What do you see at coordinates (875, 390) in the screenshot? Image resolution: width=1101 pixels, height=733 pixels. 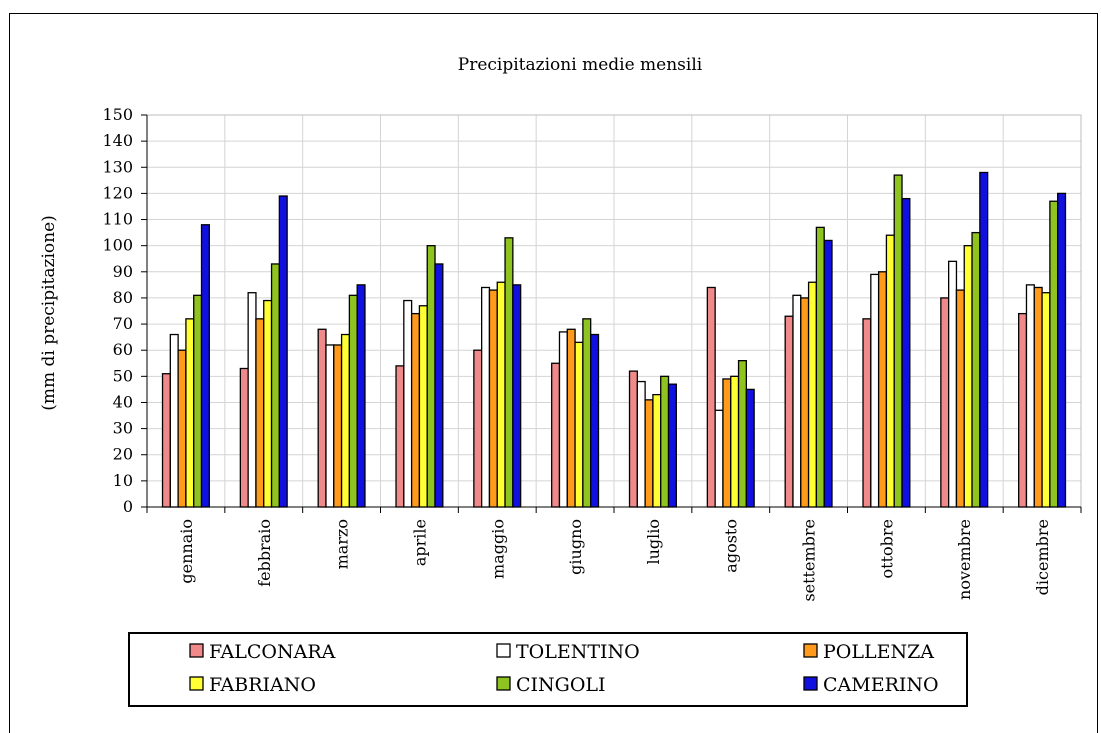 I see `bar-tolentino-ottobre` at bounding box center [875, 390].